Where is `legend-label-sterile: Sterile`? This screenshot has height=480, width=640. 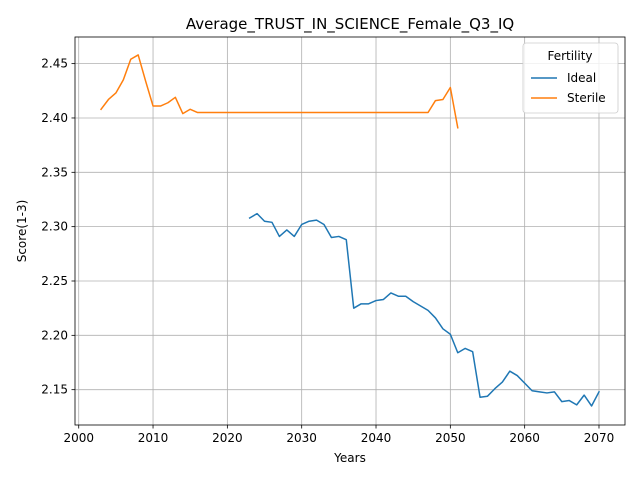 legend-label-sterile: Sterile is located at coordinates (586, 98).